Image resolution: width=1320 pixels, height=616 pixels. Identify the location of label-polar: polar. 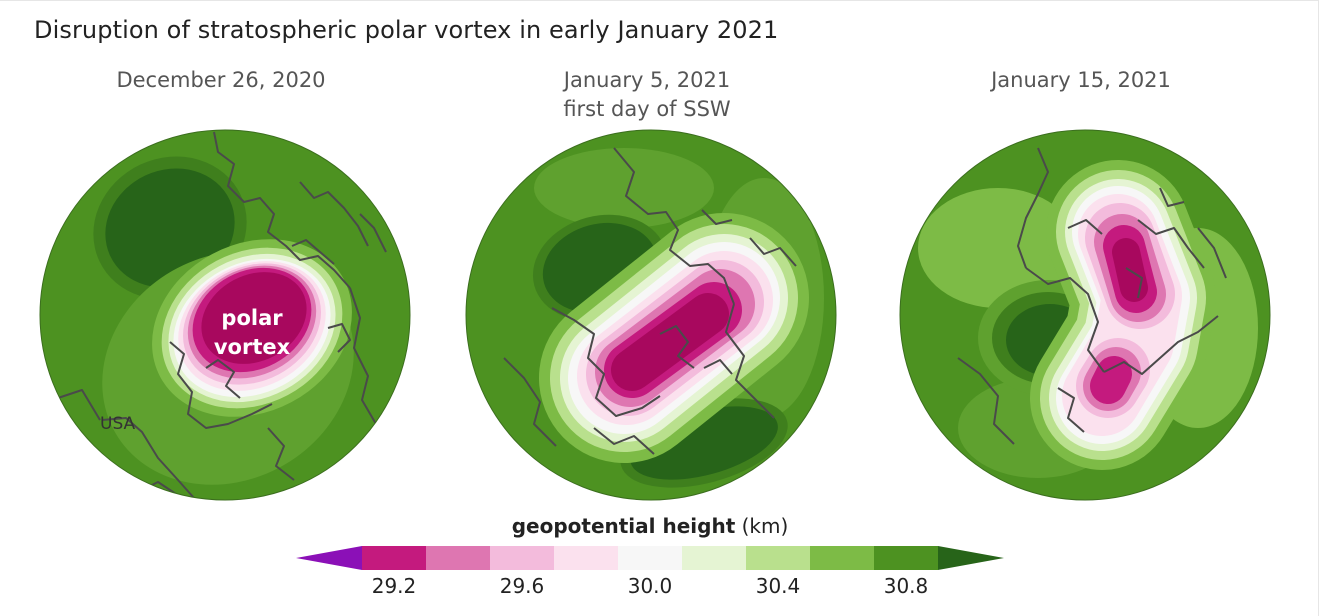
(252, 318).